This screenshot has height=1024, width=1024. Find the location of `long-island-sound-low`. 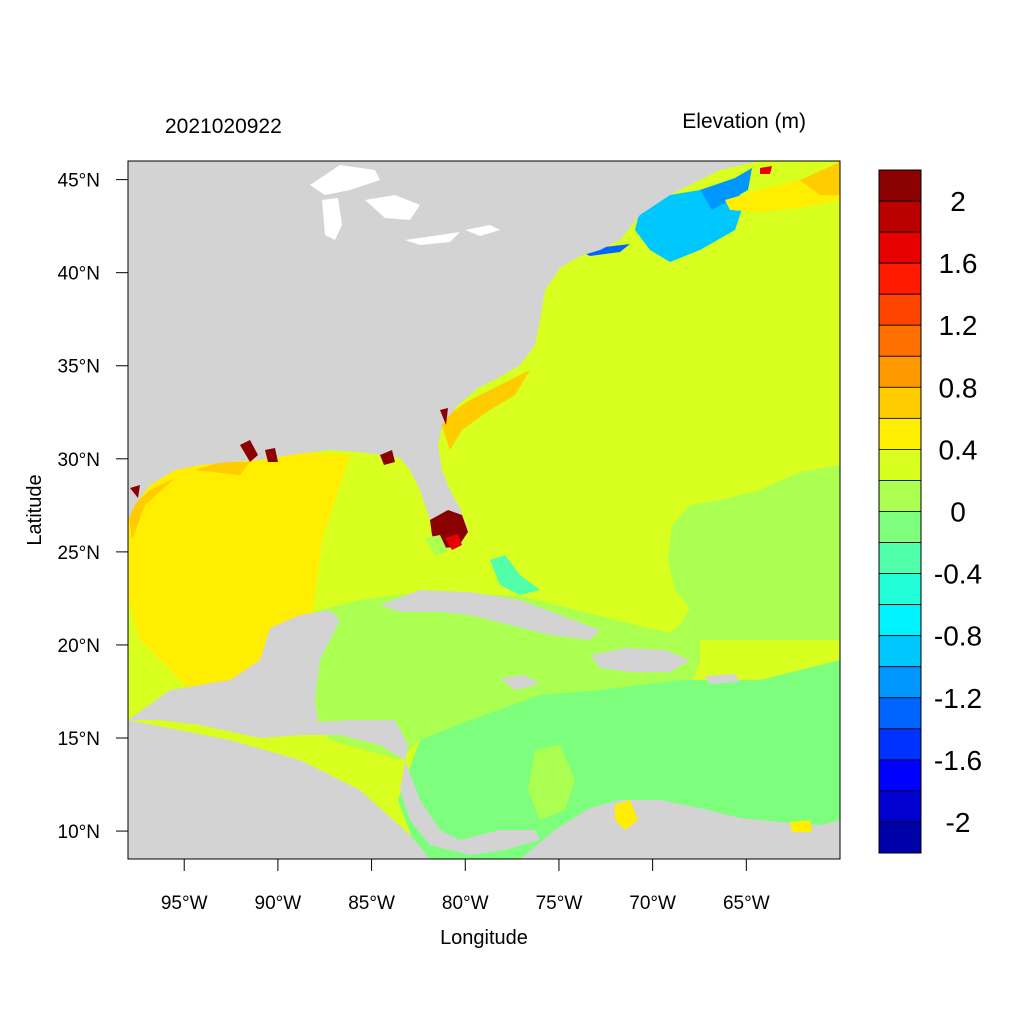

long-island-sound-low is located at coordinates (606, 250).